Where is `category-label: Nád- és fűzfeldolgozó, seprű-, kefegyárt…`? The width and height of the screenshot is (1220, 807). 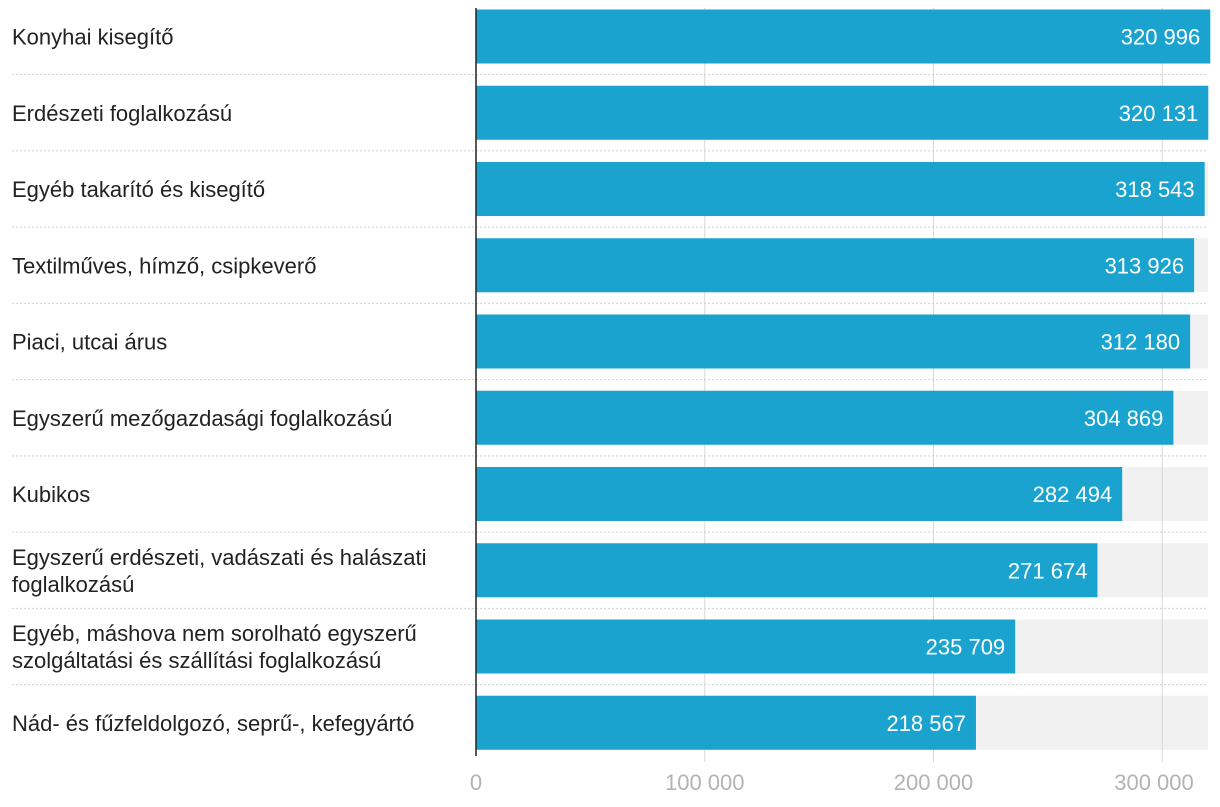
category-label: Nád- és fűzfeldolgozó, seprű-, kefegyárt… is located at coordinates (213, 723).